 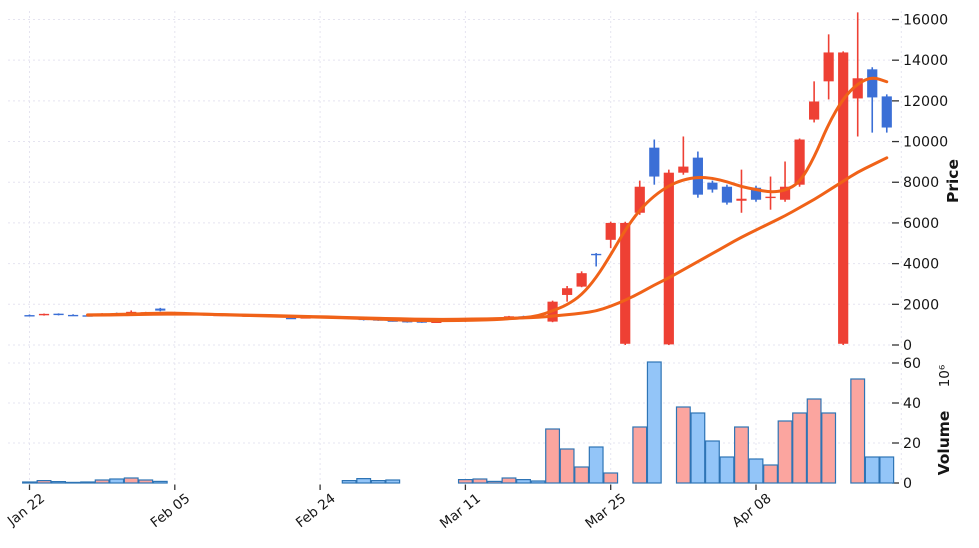 I want to click on volume-tick-label: 40, so click(x=912, y=404).